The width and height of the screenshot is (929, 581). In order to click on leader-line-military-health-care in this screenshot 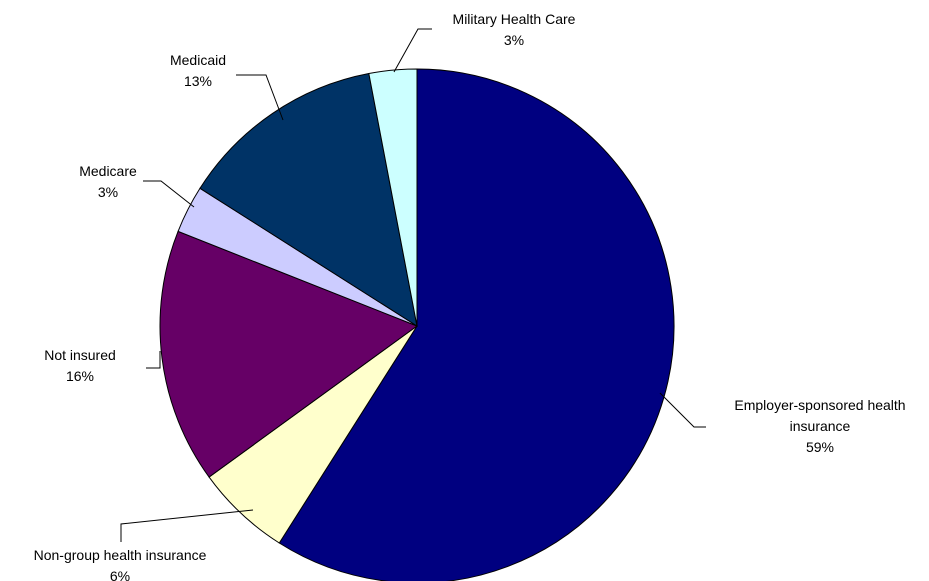, I will do `click(412, 50)`.